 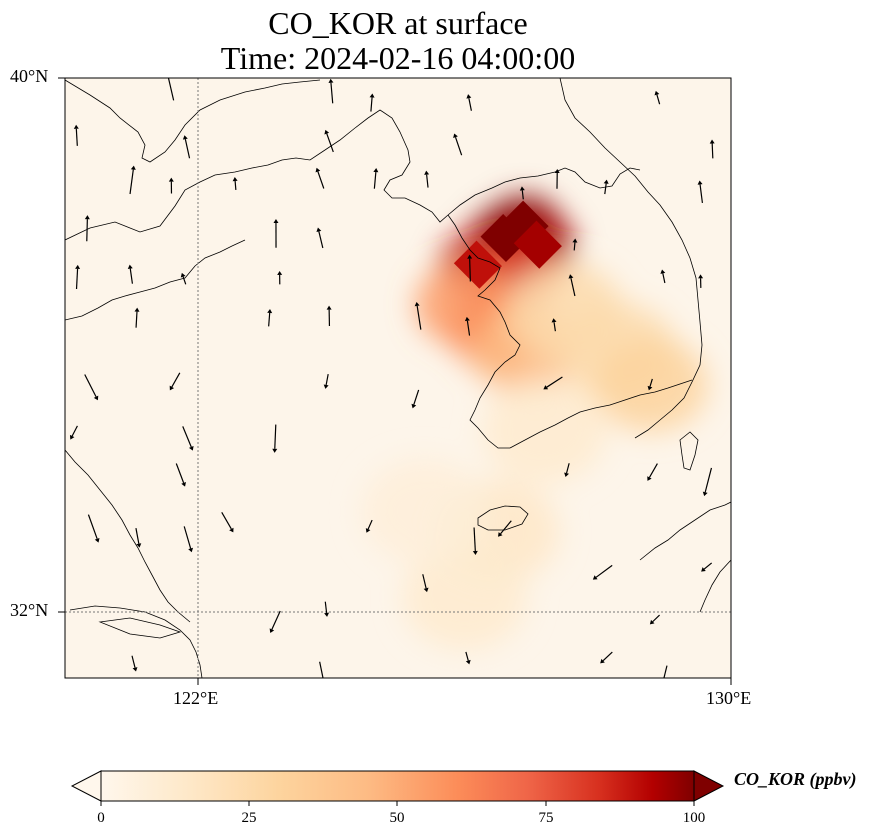 I want to click on coastline-tsushima, so click(x=689, y=451).